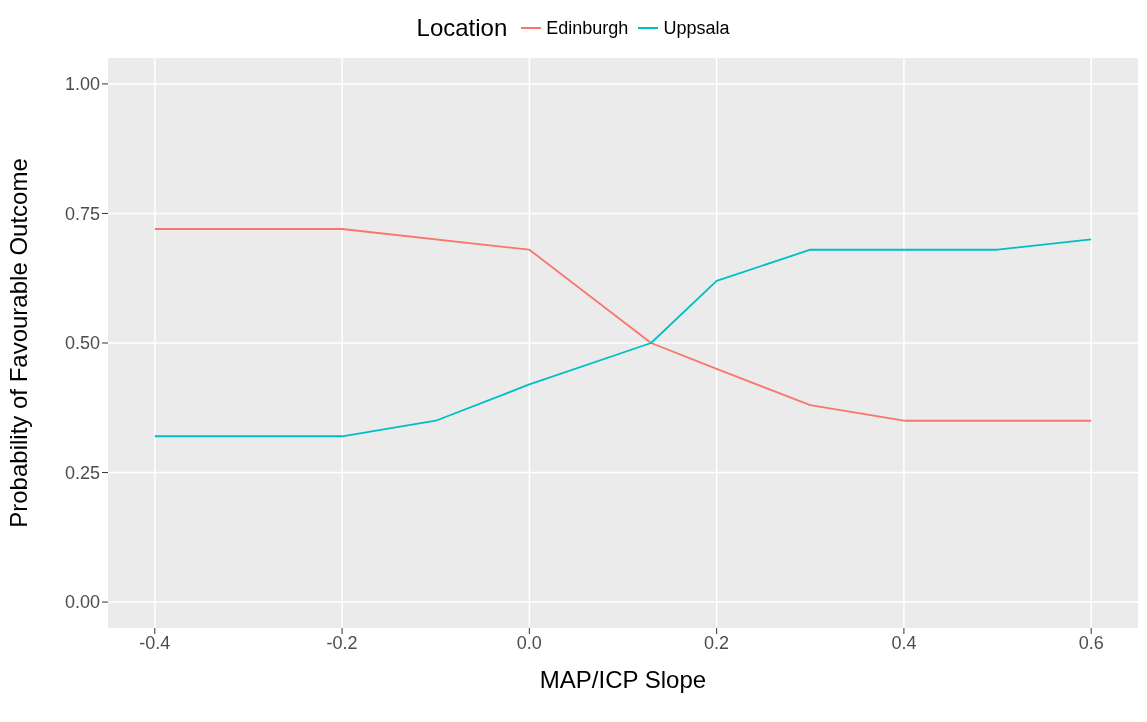 Image resolution: width=1147 pixels, height=722 pixels. What do you see at coordinates (82, 84) in the screenshot?
I see `y-tick-label: 1.00` at bounding box center [82, 84].